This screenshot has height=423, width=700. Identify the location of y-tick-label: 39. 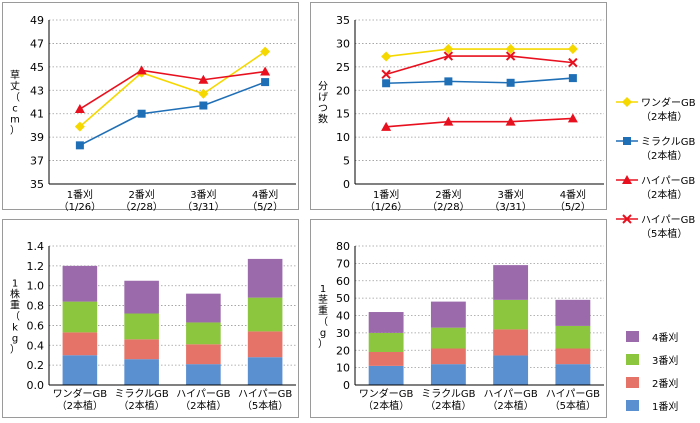
(37, 137).